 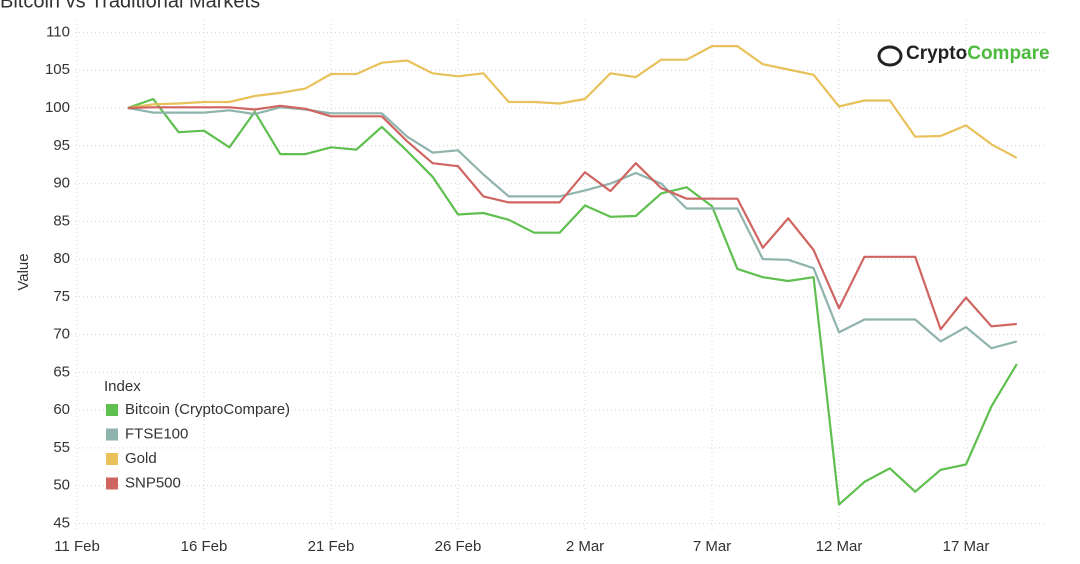 I want to click on chart-title: Bitcoin vs Traditional Markets, so click(x=130, y=6).